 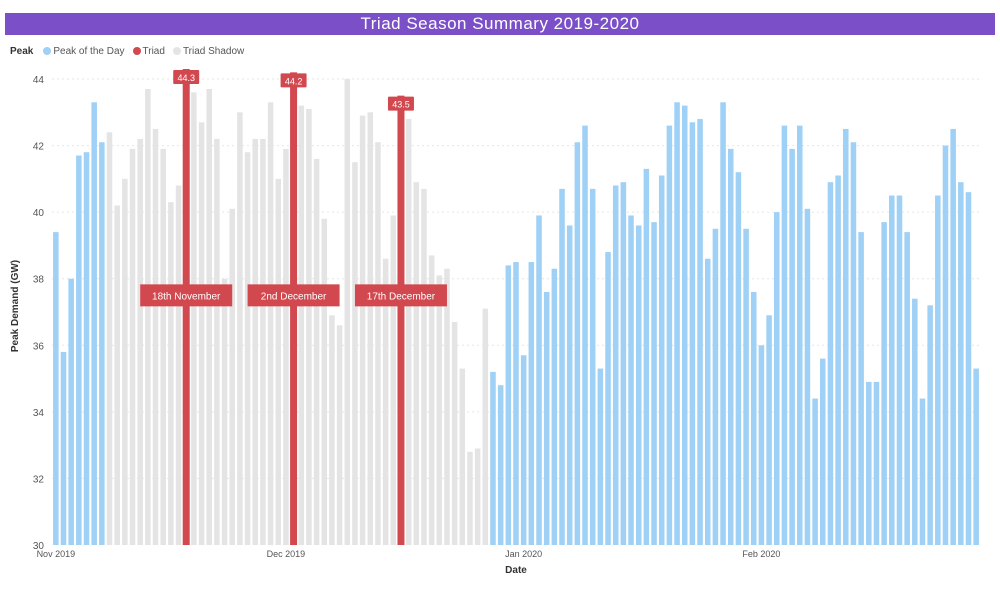 What do you see at coordinates (148, 51) in the screenshot?
I see `legend-item-triad: Triad` at bounding box center [148, 51].